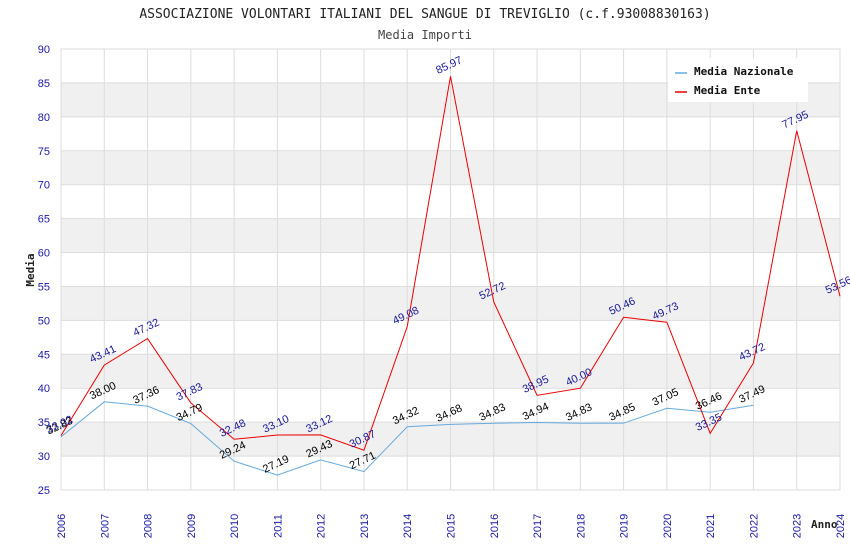 The width and height of the screenshot is (850, 550). I want to click on x-tick-label: 2007, so click(105, 526).